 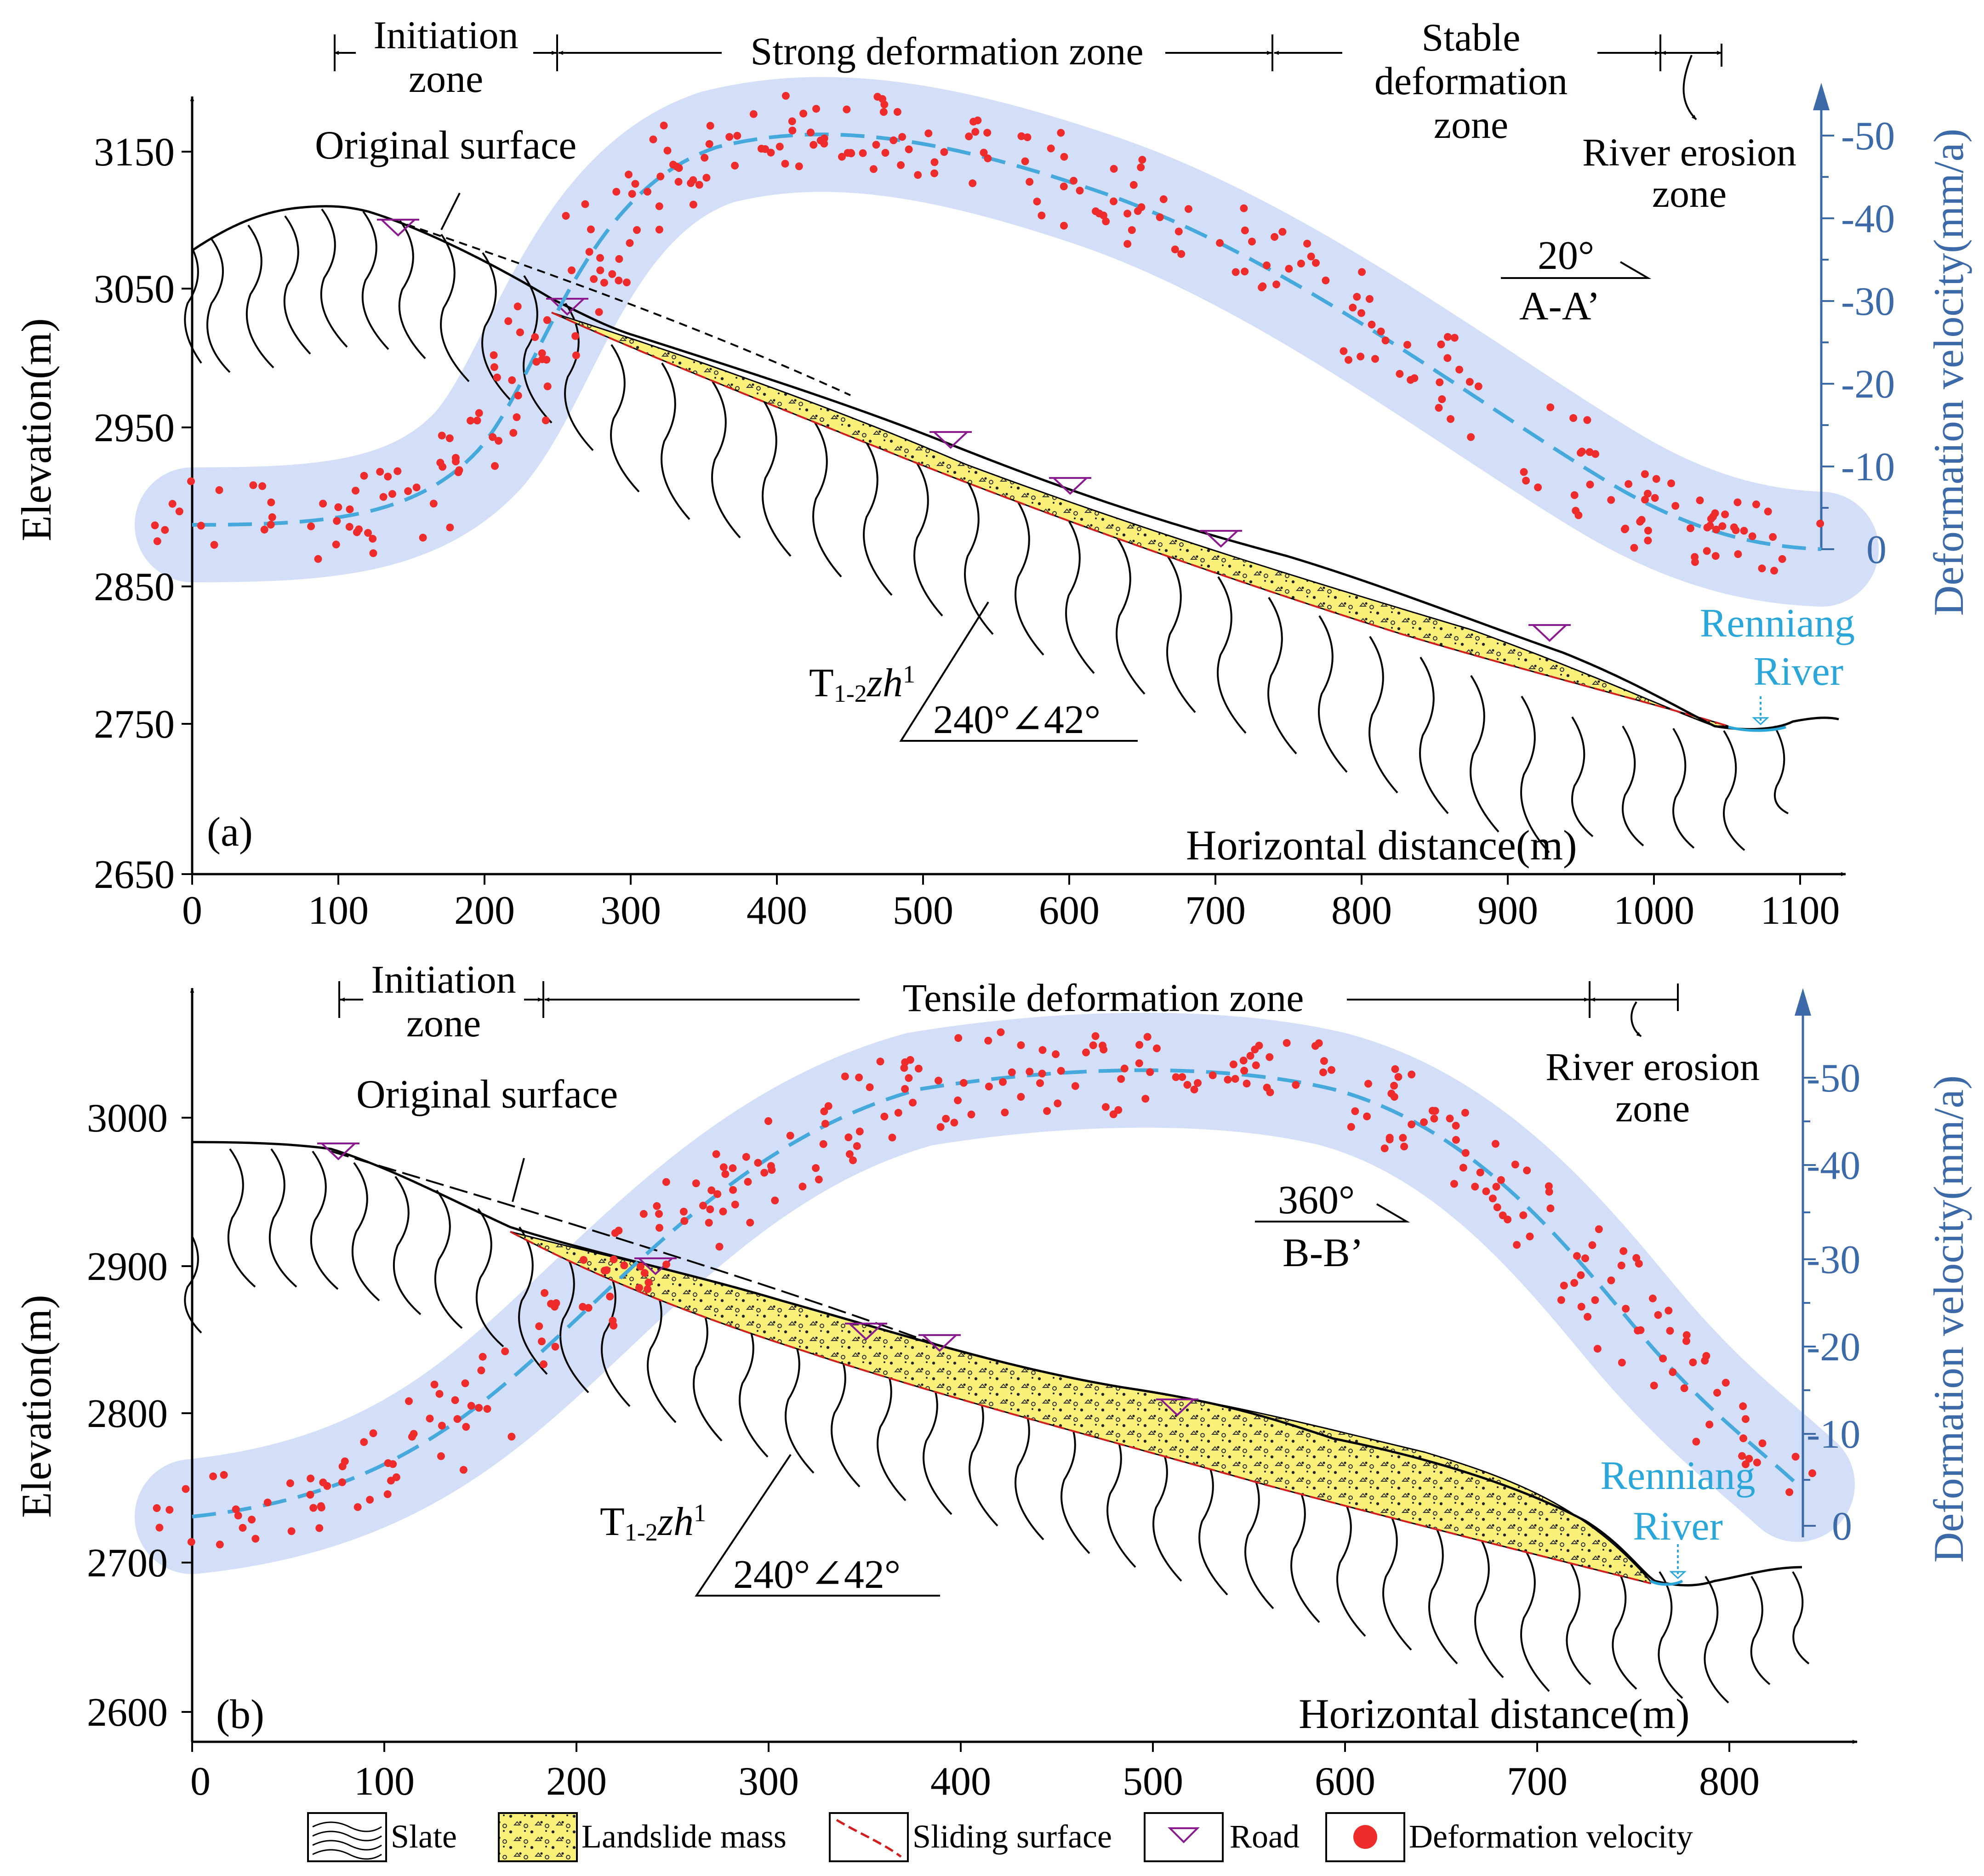 I want to click on panel-label-a: (a), so click(x=230, y=832).